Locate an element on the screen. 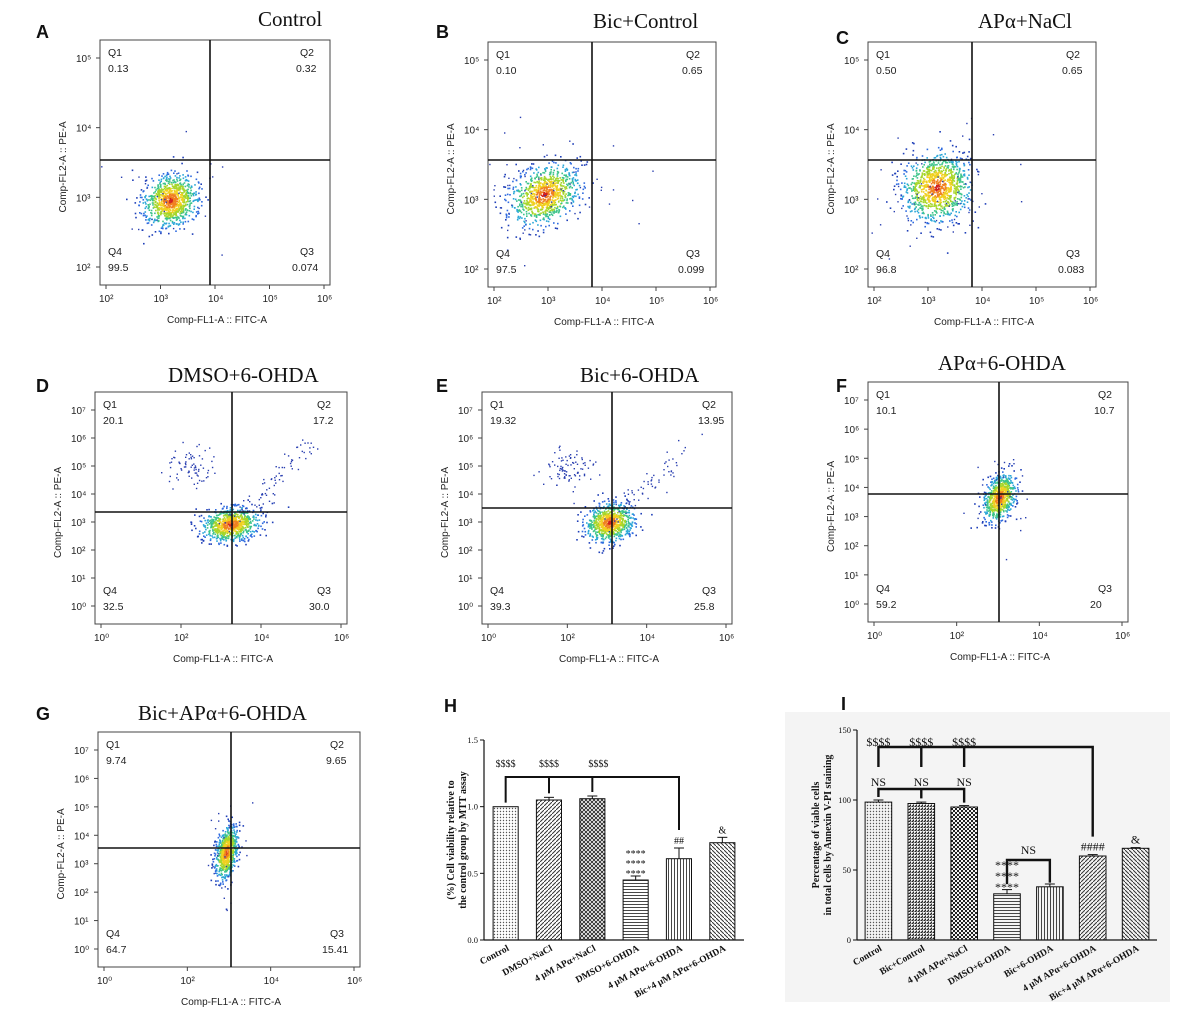  y-tick-label: 0.0 is located at coordinates (472, 940).